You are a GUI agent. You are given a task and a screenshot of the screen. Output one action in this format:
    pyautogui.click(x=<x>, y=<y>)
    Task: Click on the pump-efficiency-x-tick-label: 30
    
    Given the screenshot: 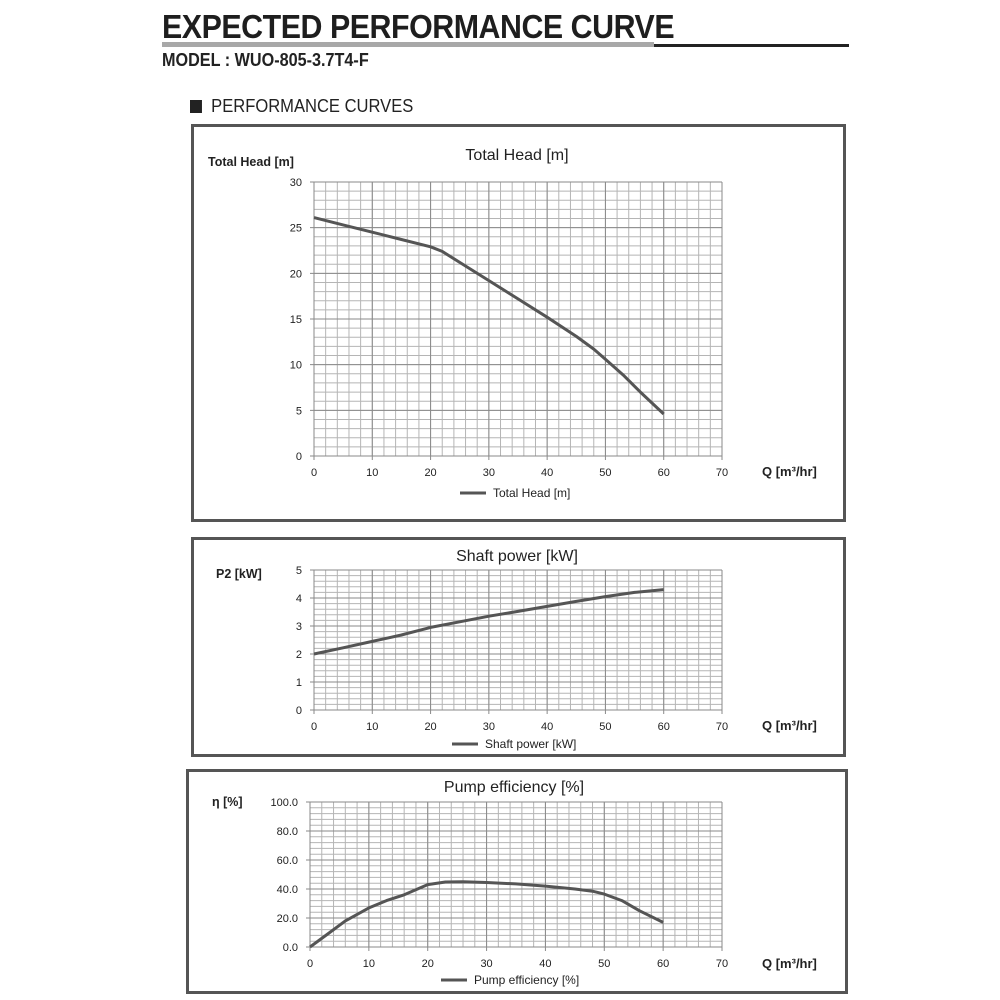 What is the action you would take?
    pyautogui.click(x=486, y=964)
    